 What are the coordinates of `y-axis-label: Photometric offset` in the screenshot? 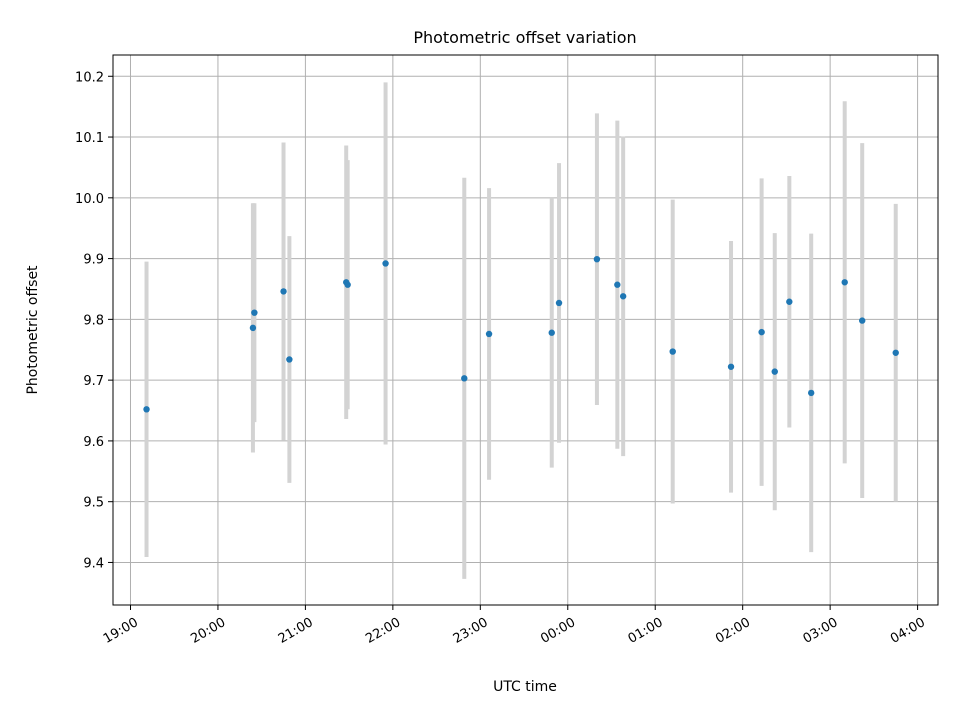 It's located at (33, 330).